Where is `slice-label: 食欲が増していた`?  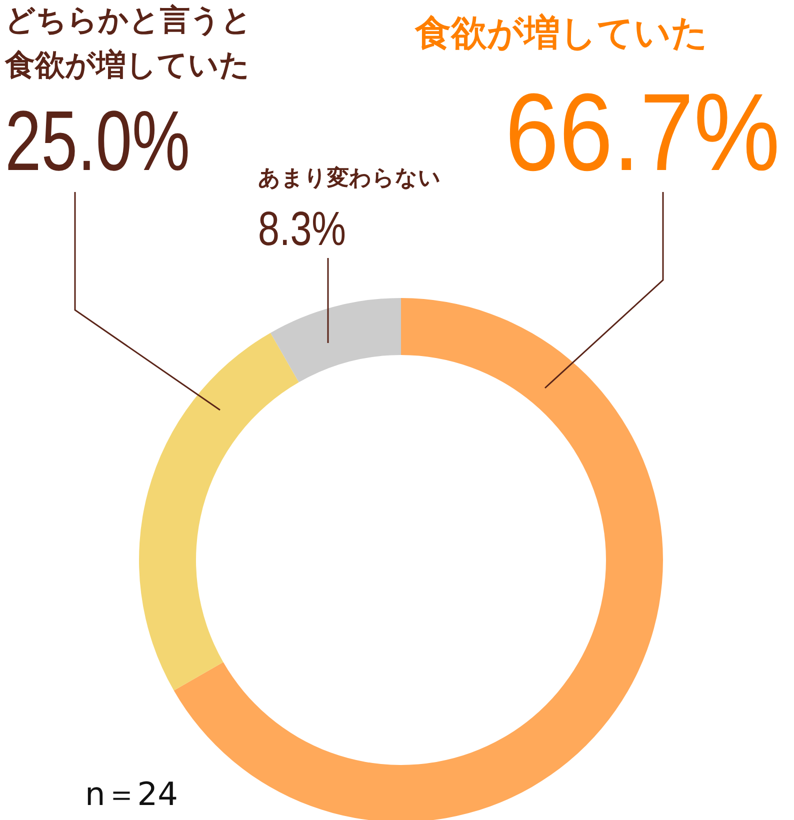 slice-label: 食欲が増していた is located at coordinates (561, 33).